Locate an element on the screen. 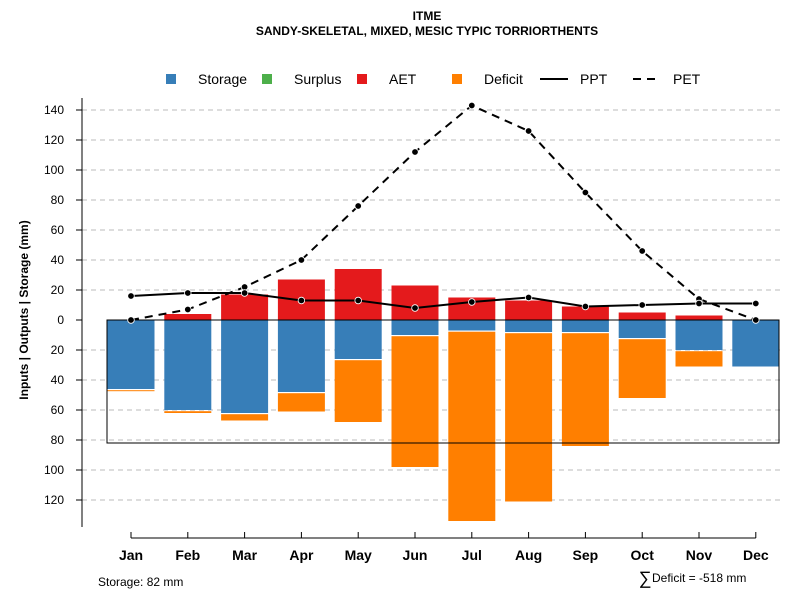 The image size is (800, 600). legend-label-ppt: PPT is located at coordinates (594, 79).